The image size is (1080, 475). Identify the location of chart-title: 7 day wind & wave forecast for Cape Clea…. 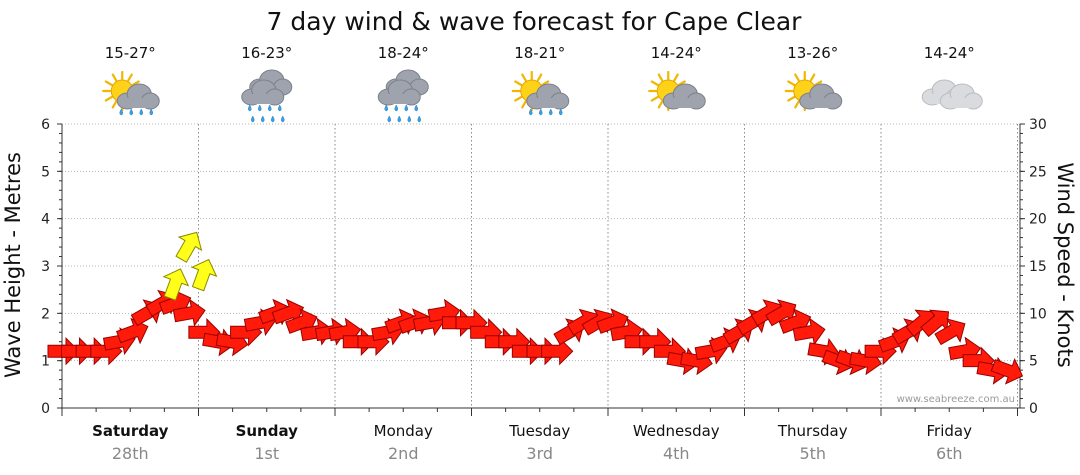
(535, 21).